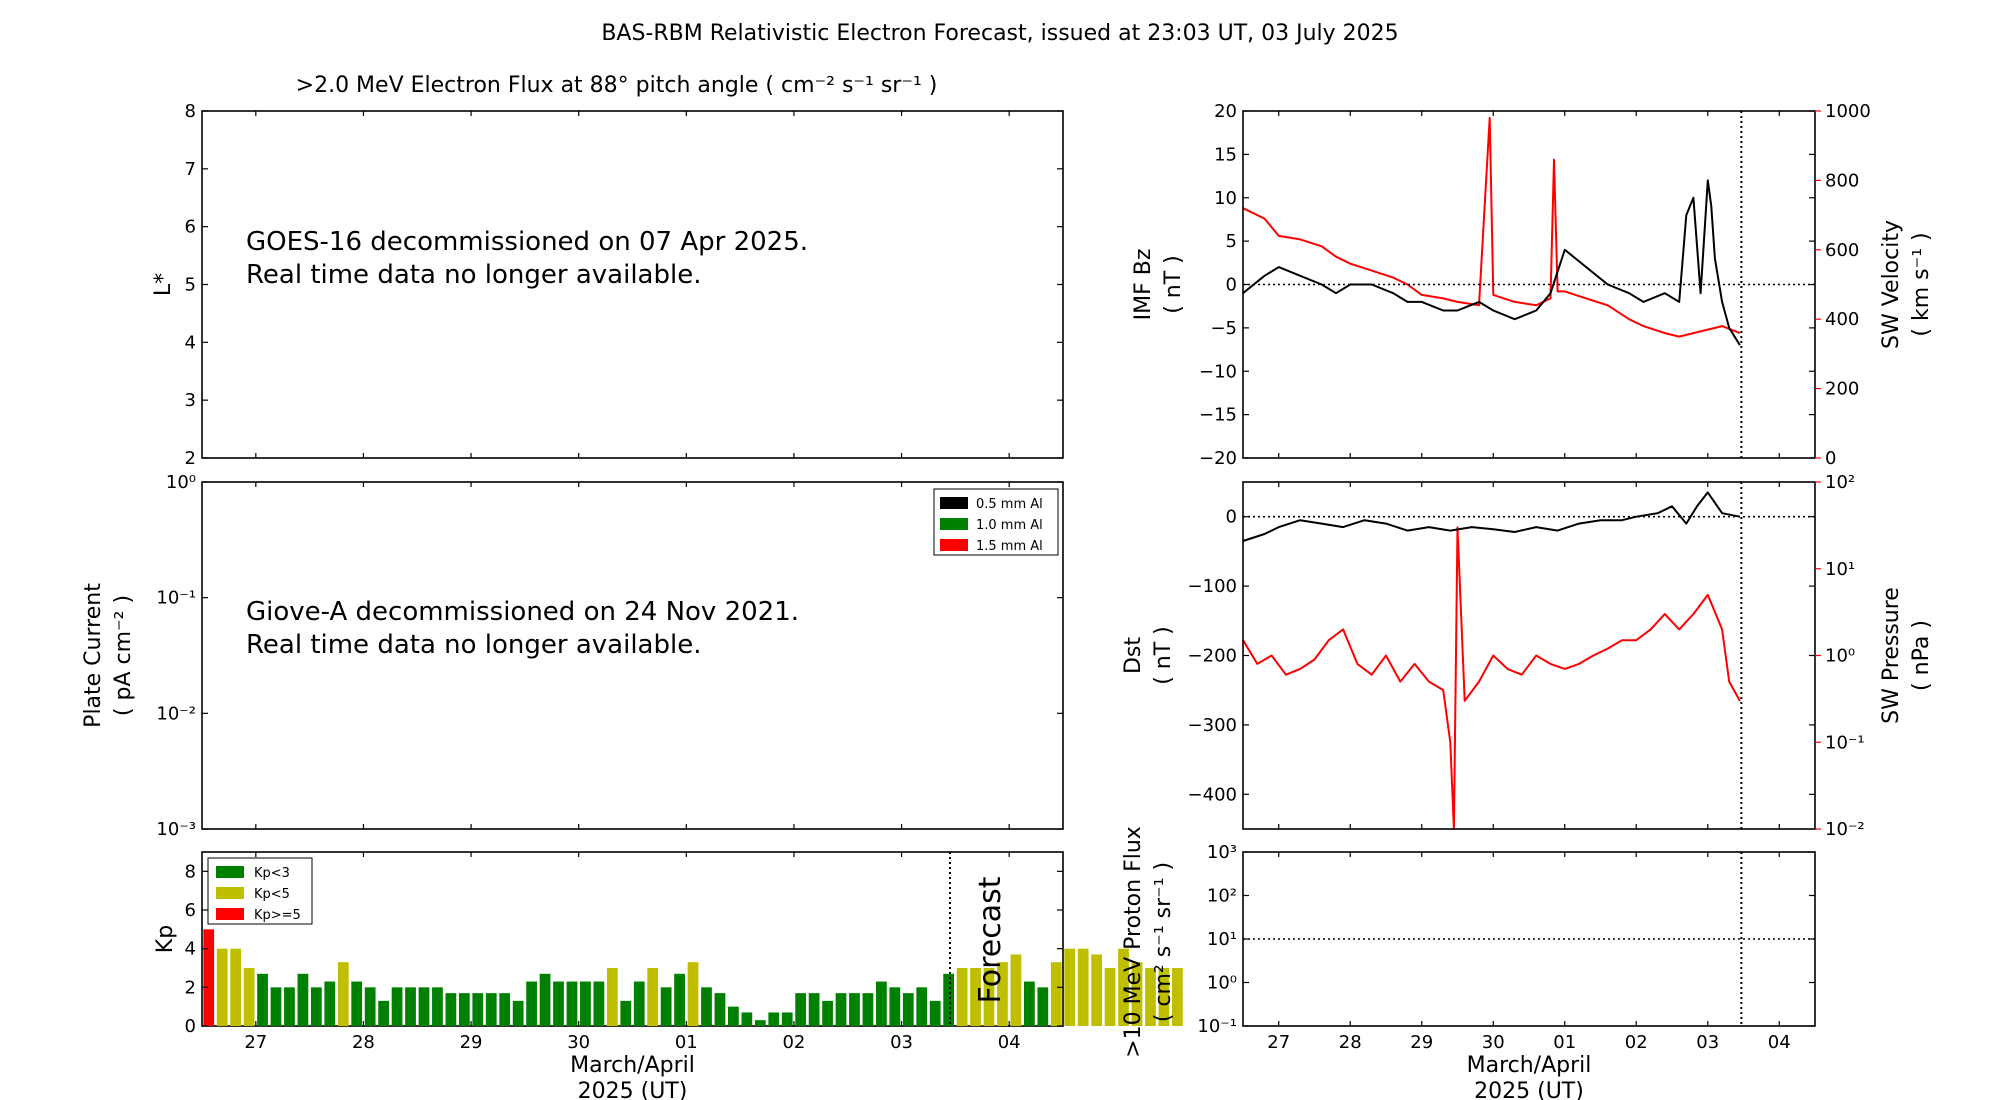 This screenshot has height=1100, width=2000. I want to click on plate-annotation-line: Real time data no longer available., so click(473, 645).